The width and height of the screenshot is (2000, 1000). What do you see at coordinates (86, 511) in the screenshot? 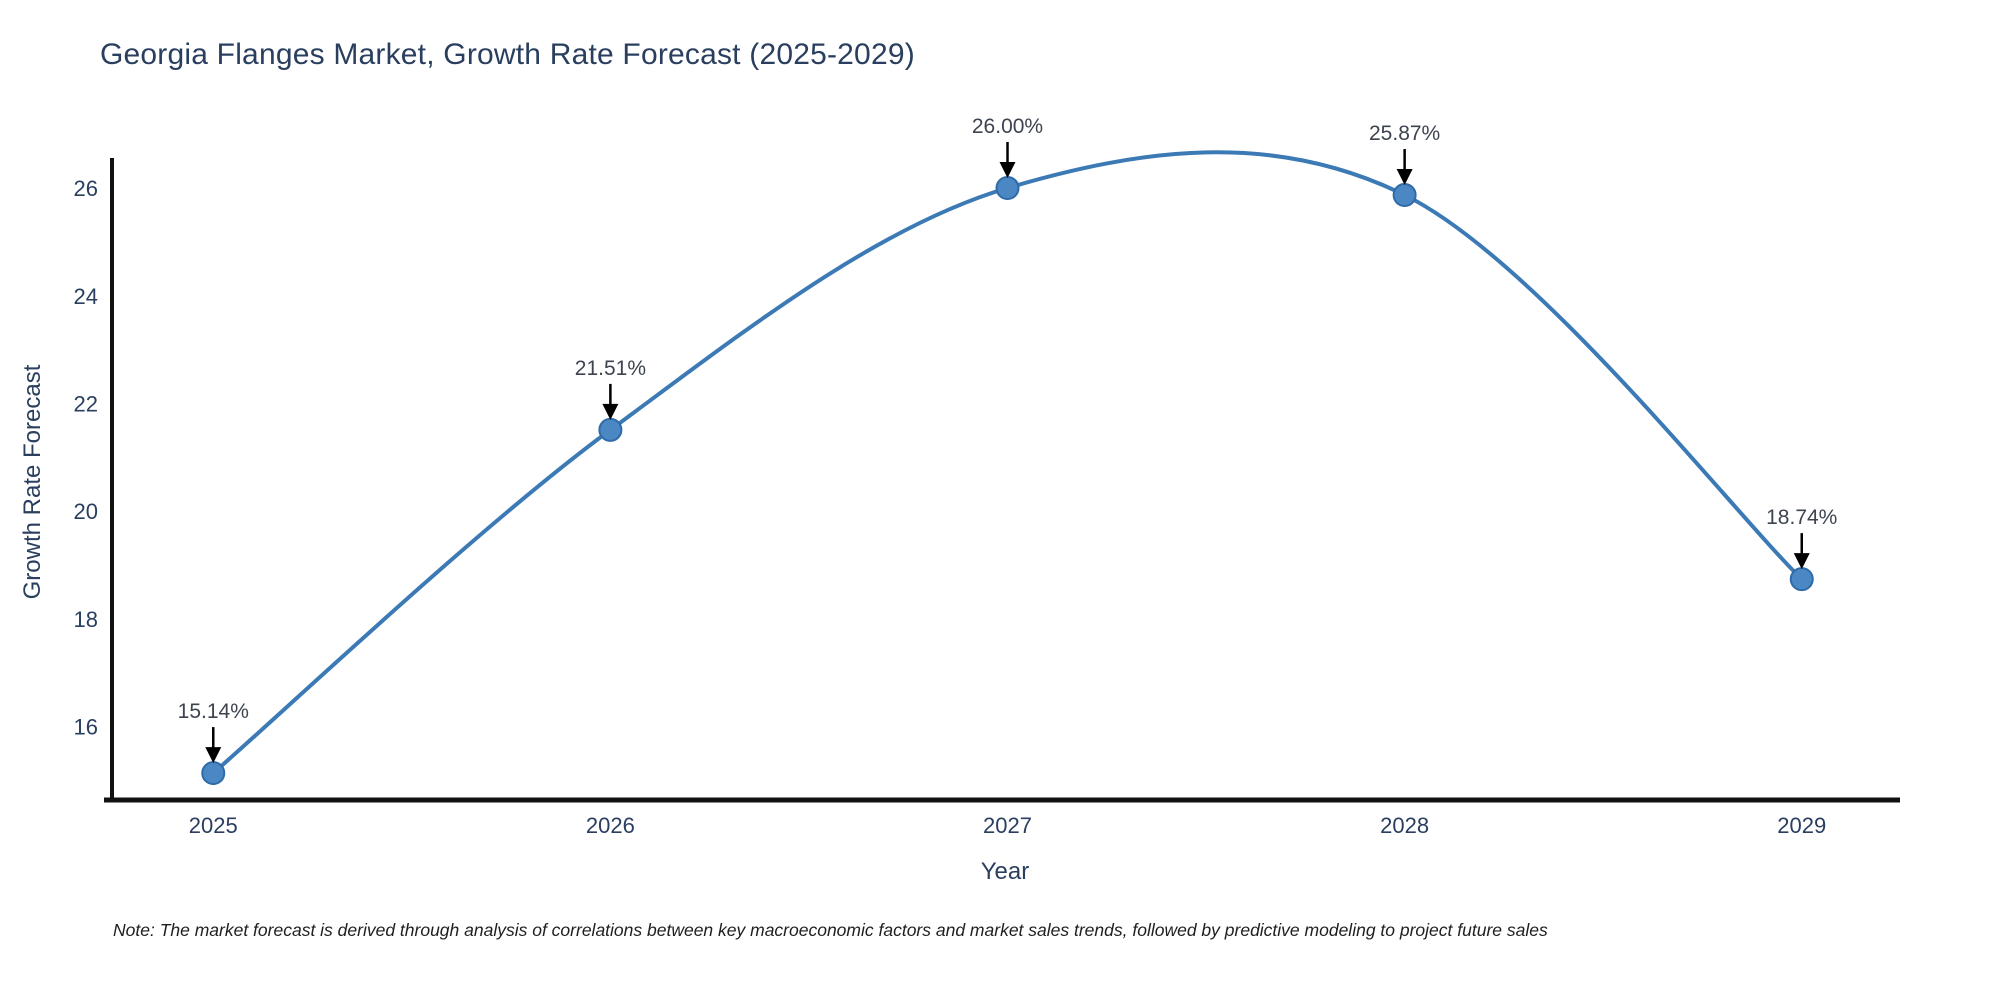
I see `y-tick-label: 20` at bounding box center [86, 511].